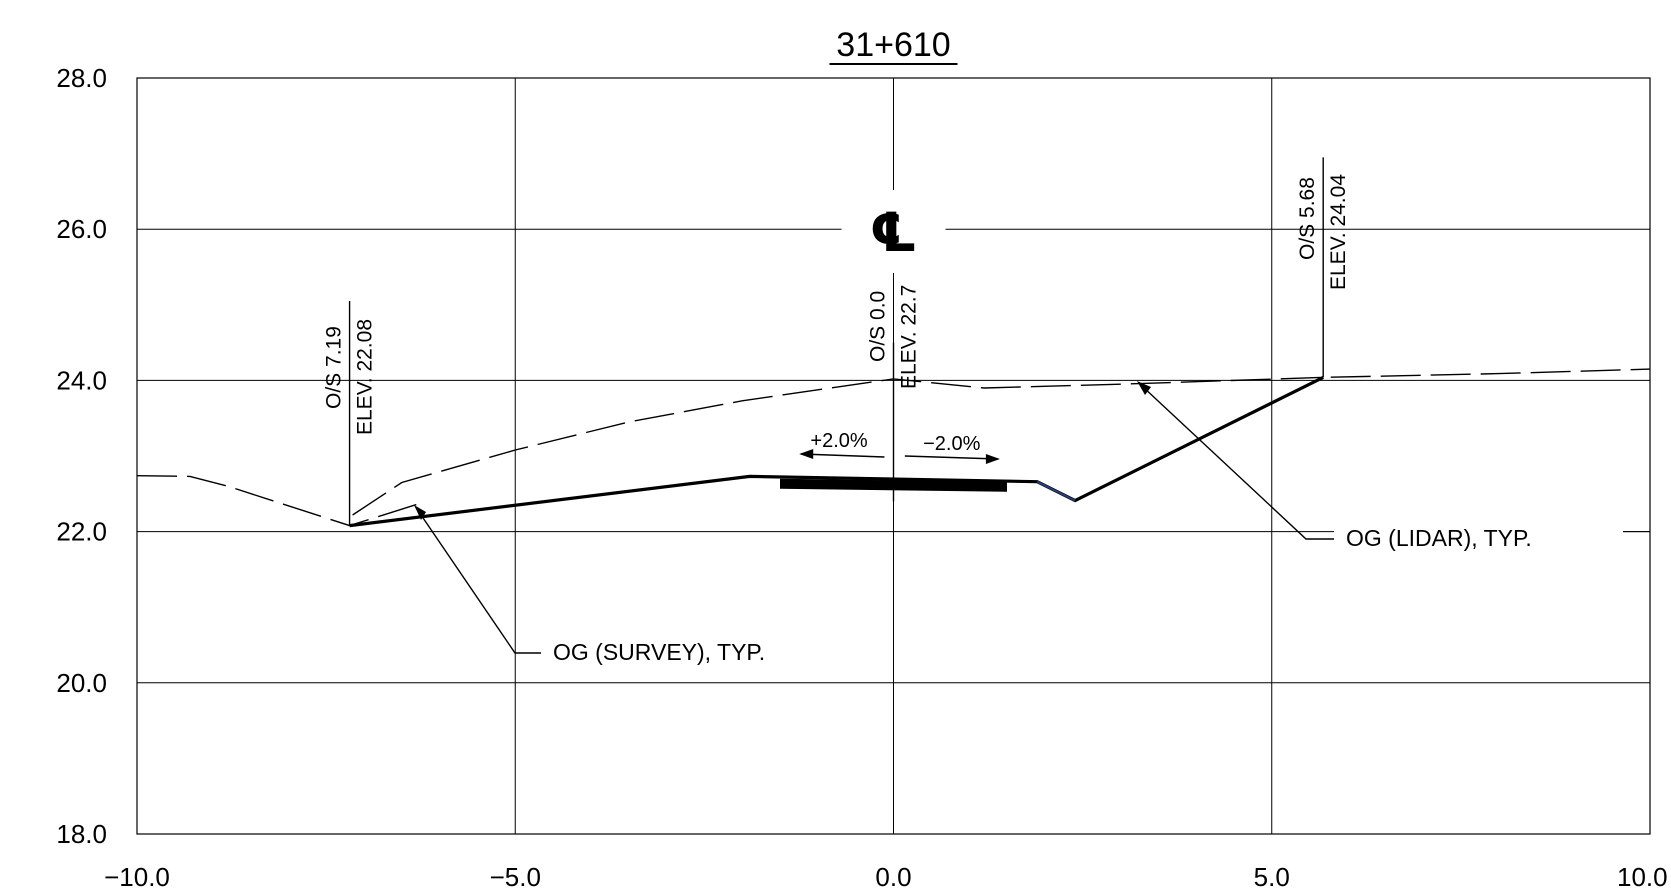  What do you see at coordinates (365, 377) in the screenshot?
I see `station-elev-label: ELEV. 22.08` at bounding box center [365, 377].